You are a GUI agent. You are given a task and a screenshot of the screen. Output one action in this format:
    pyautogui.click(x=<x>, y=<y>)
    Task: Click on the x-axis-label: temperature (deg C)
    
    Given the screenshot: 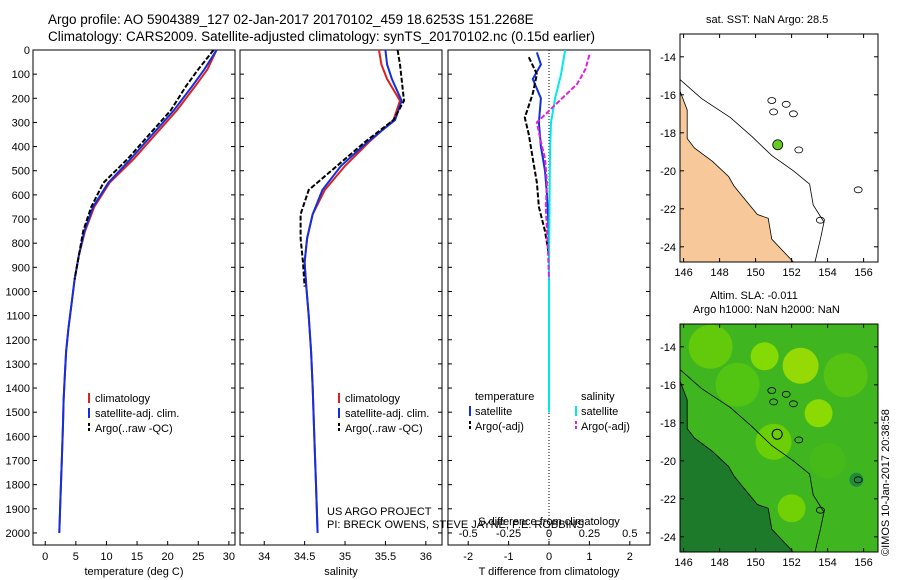 What is the action you would take?
    pyautogui.click(x=133, y=572)
    